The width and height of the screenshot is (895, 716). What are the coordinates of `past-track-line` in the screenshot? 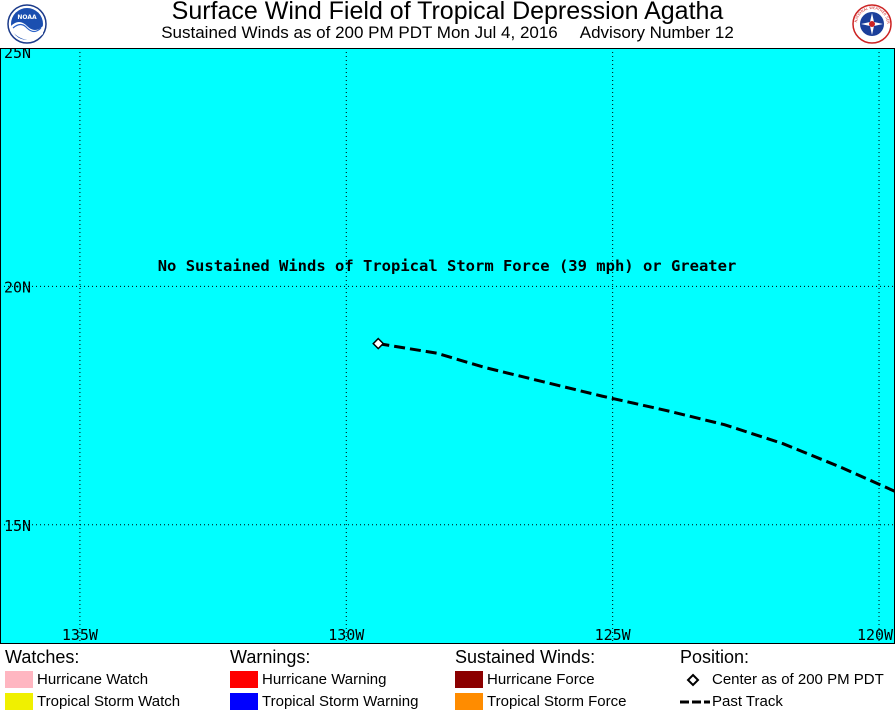 It's located at (633, 415).